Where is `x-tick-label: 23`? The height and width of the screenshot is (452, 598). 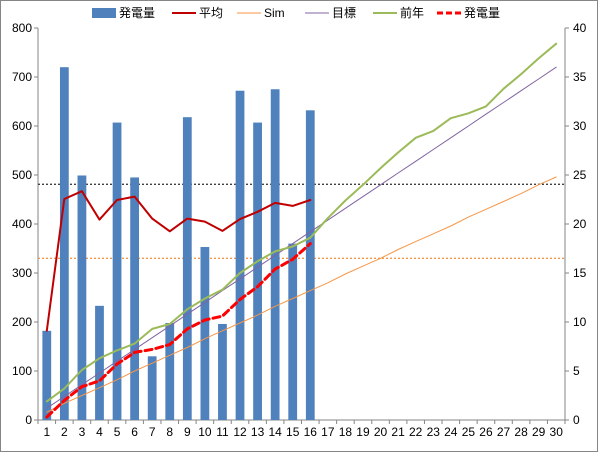
x-tick-label: 23 is located at coordinates (434, 432).